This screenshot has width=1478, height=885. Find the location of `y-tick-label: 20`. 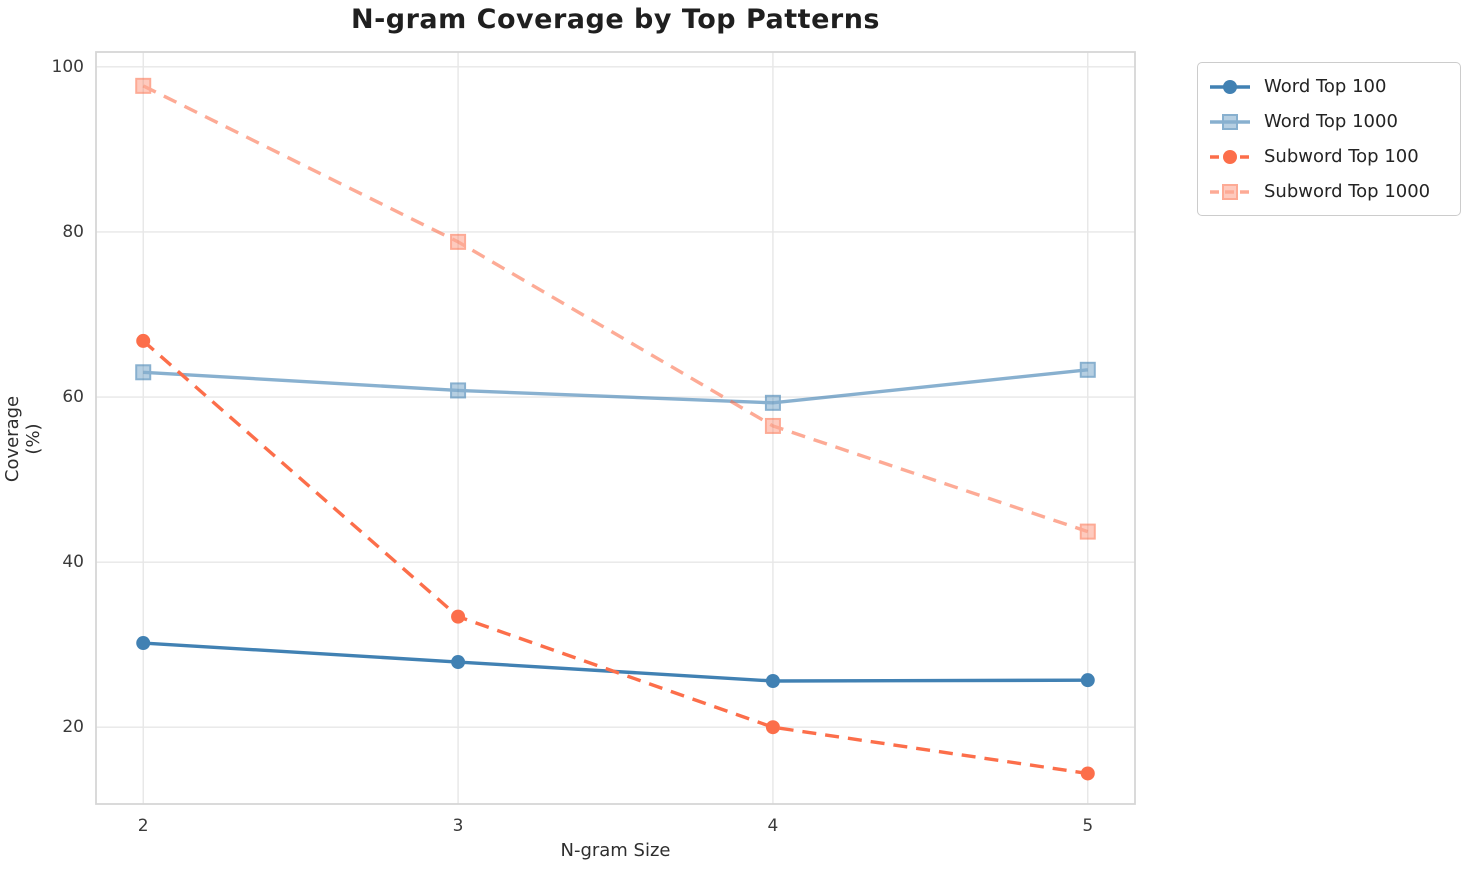

y-tick-label: 20 is located at coordinates (73, 727).